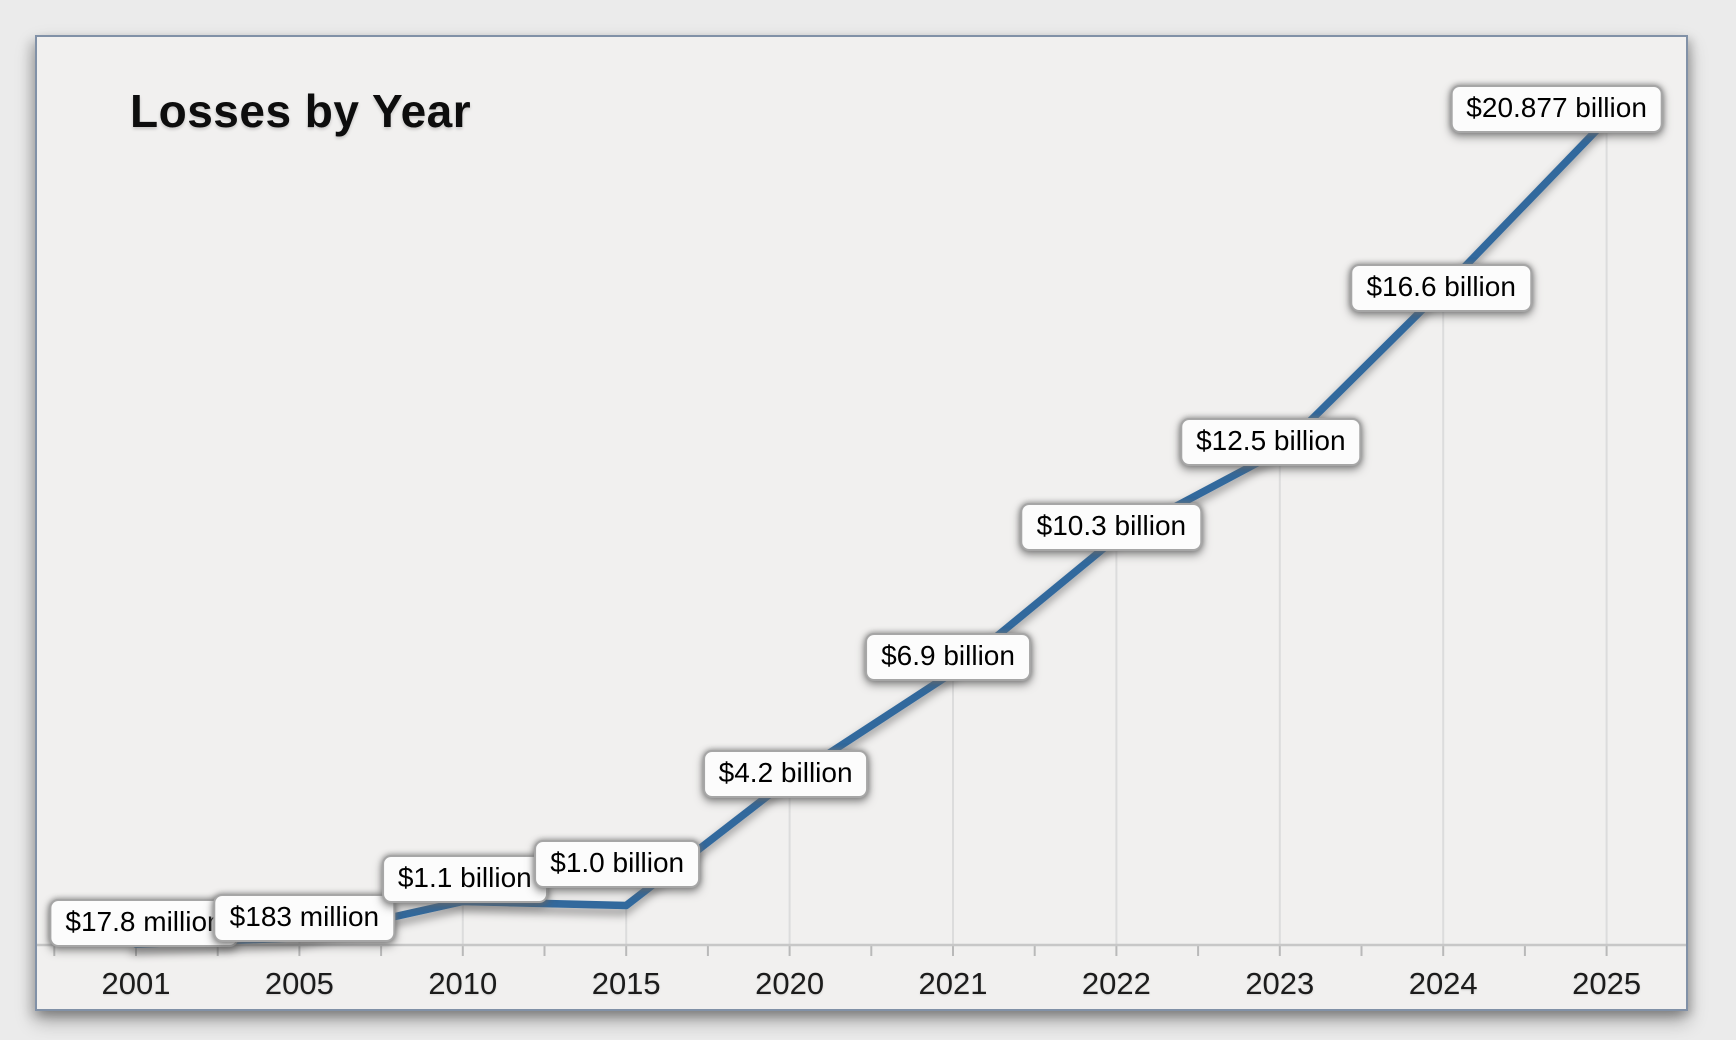 Image resolution: width=1736 pixels, height=1040 pixels. I want to click on x-axis-label-2015: 2015, so click(626, 983).